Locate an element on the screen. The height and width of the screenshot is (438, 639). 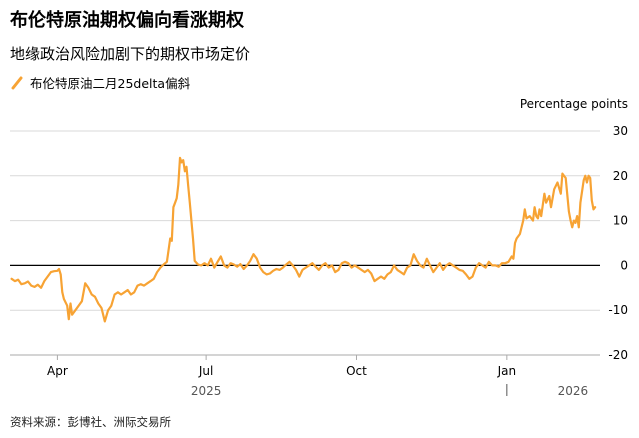
chart-subtitle: 地缘政治风险加剧下的期权市场定价 is located at coordinates (130, 54).